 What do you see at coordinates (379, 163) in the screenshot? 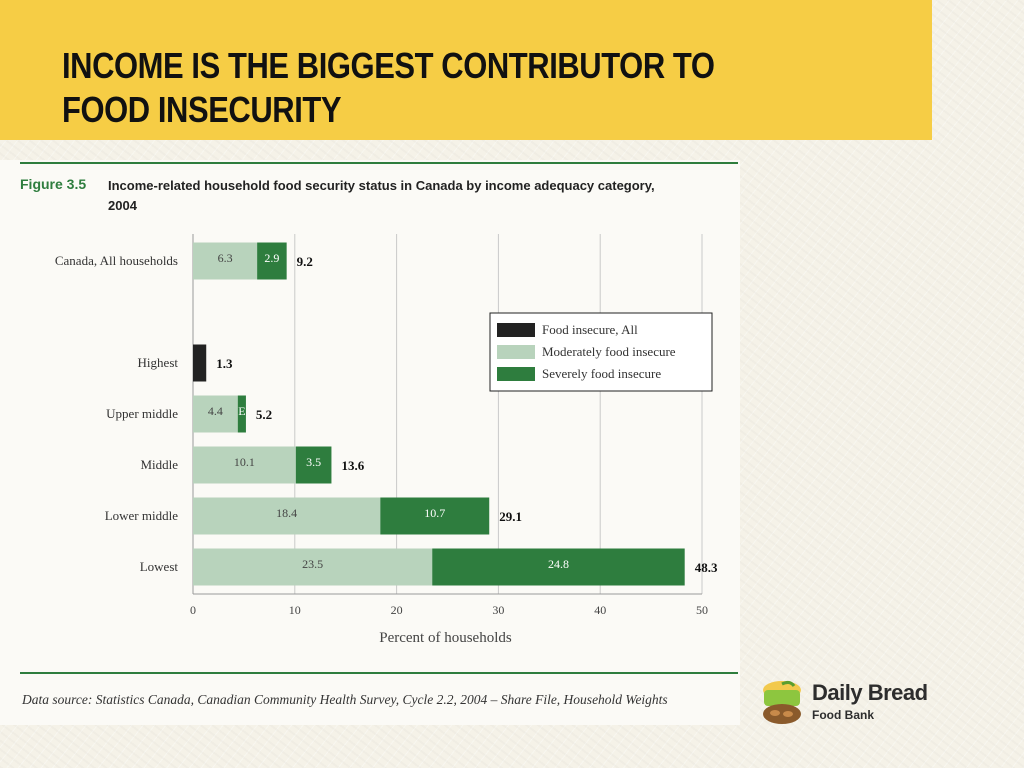
I see `top-rule` at bounding box center [379, 163].